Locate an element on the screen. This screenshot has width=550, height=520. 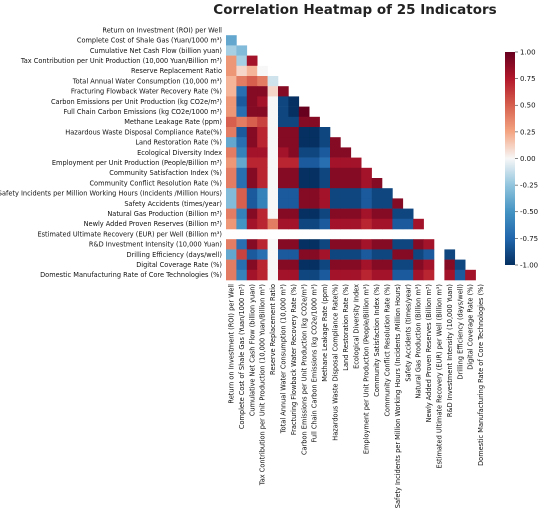
x-tick-label: Reserve Replacement Ratio is located at coordinates (273, 329).